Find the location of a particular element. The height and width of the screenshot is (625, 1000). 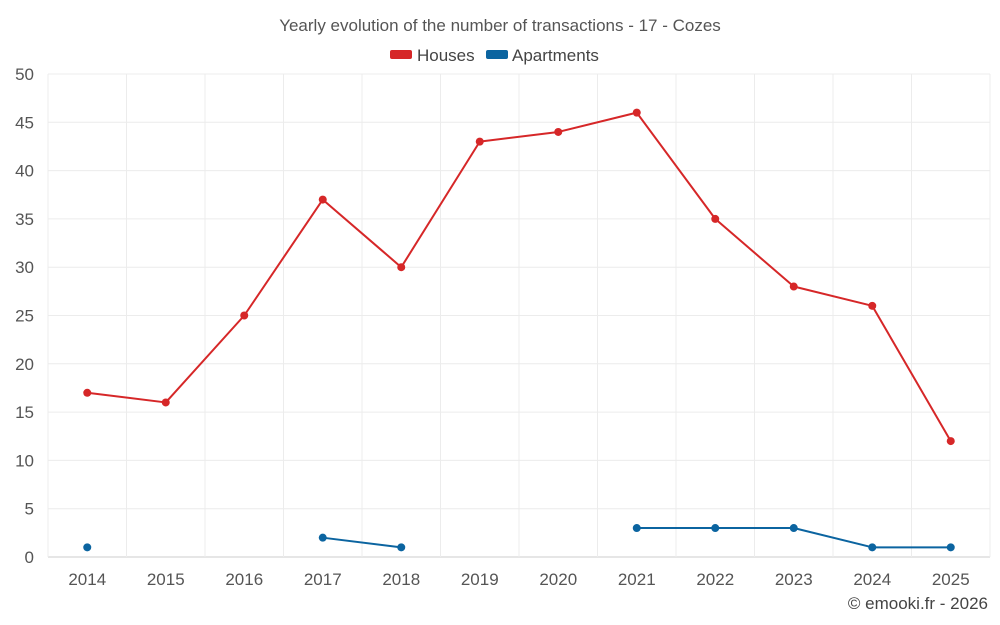

x-tick-label: 2019 is located at coordinates (480, 579).